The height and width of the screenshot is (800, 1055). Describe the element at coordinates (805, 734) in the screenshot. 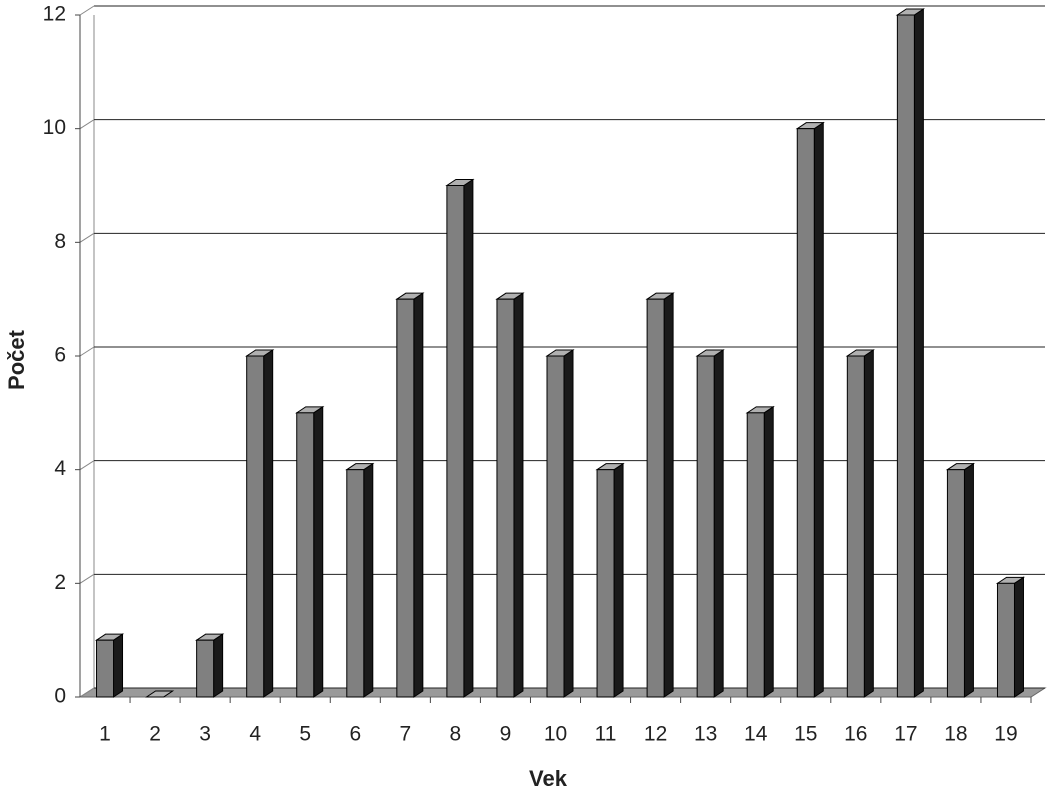

I see `x-tick-label: 15` at that location.